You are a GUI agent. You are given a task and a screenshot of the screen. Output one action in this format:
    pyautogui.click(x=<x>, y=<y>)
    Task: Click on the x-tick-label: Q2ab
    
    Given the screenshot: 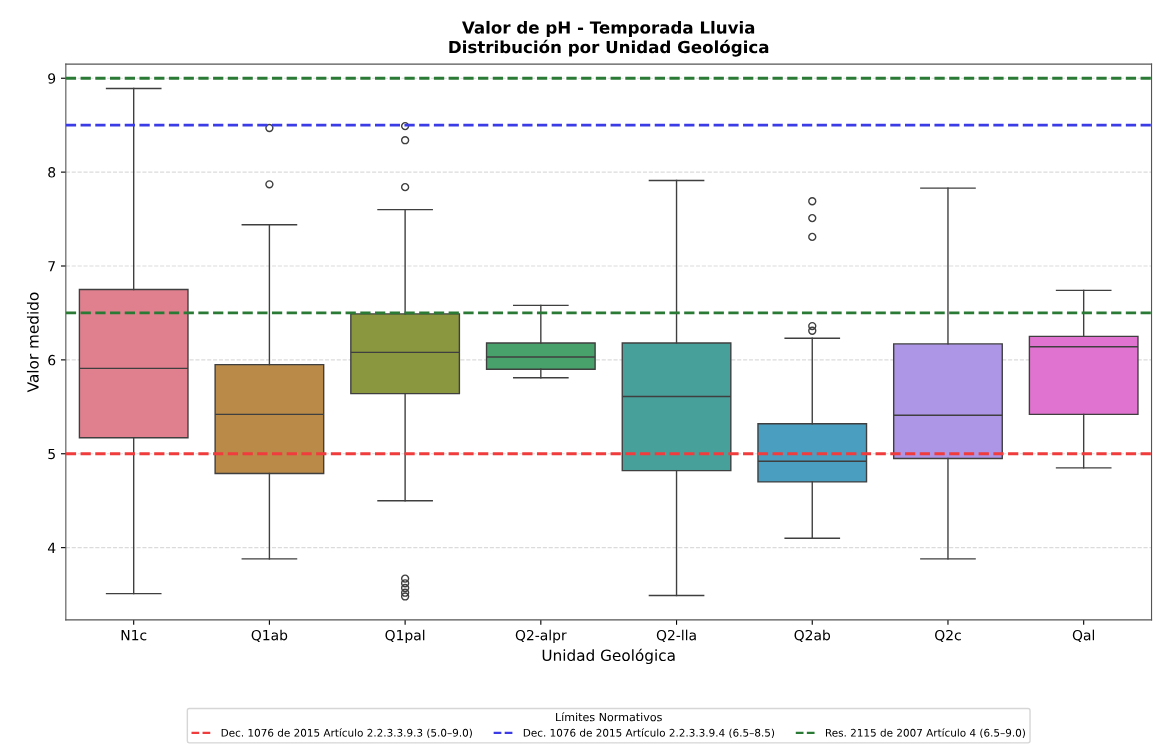 What is the action you would take?
    pyautogui.click(x=812, y=635)
    